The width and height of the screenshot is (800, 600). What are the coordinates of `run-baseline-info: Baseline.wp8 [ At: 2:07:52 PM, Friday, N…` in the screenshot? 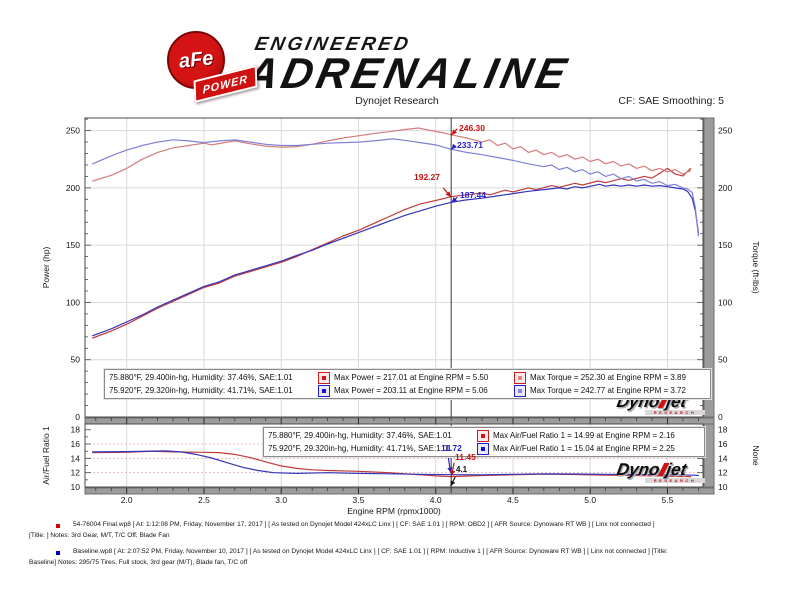 It's located at (370, 551).